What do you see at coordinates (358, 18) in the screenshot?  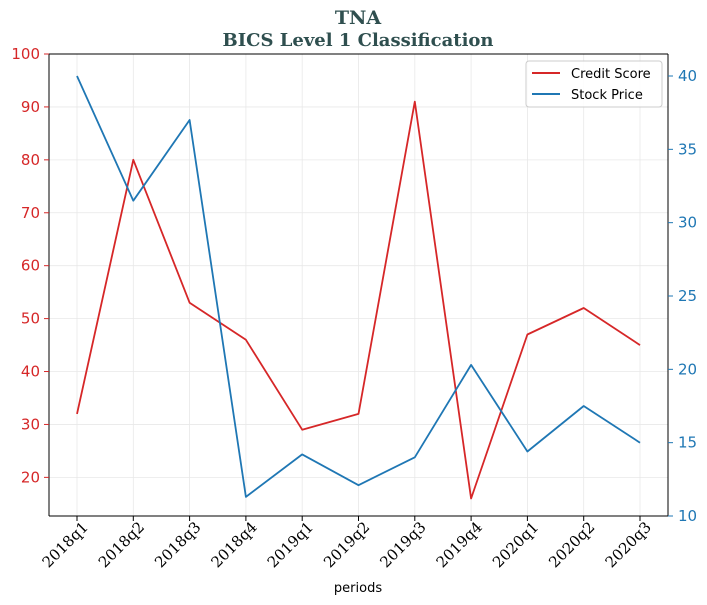 I see `chart-title: TNA` at bounding box center [358, 18].